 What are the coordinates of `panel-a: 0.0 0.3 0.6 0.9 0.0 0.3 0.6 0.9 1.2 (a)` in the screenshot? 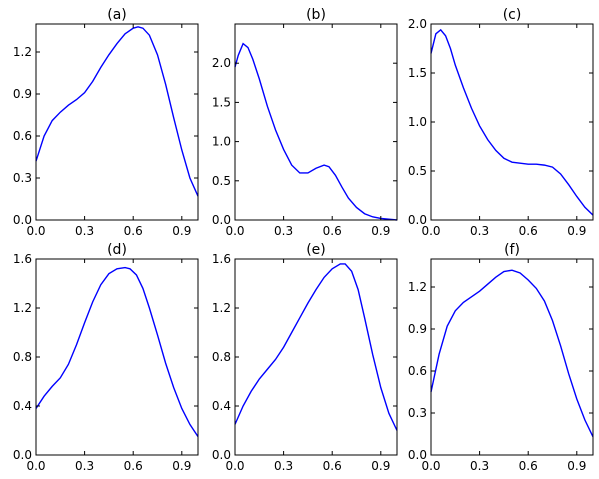 It's located at (106, 122).